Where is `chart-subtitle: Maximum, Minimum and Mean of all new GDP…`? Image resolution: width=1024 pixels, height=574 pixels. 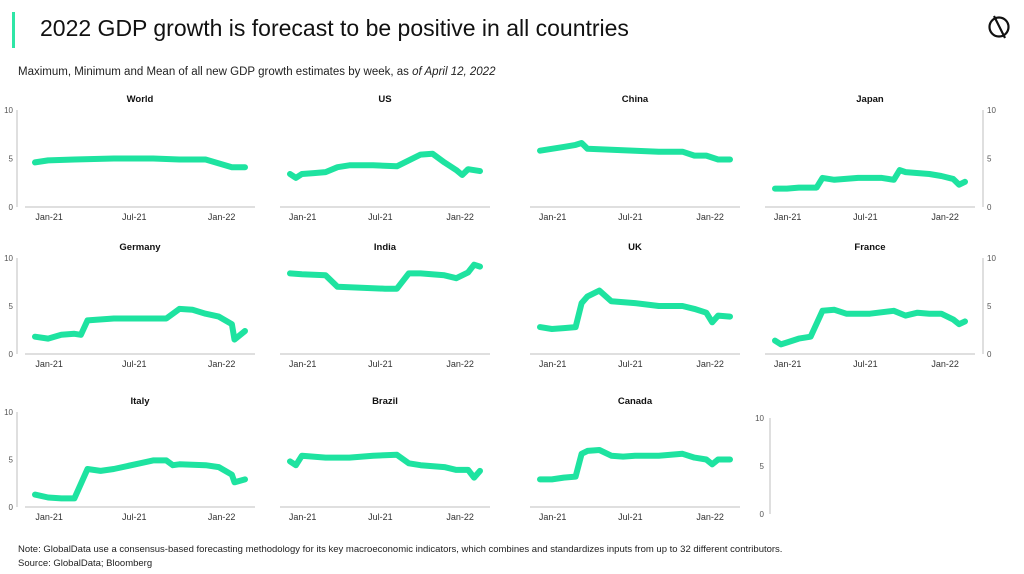
chart-subtitle: Maximum, Minimum and Mean of all new GDP… is located at coordinates (256, 72).